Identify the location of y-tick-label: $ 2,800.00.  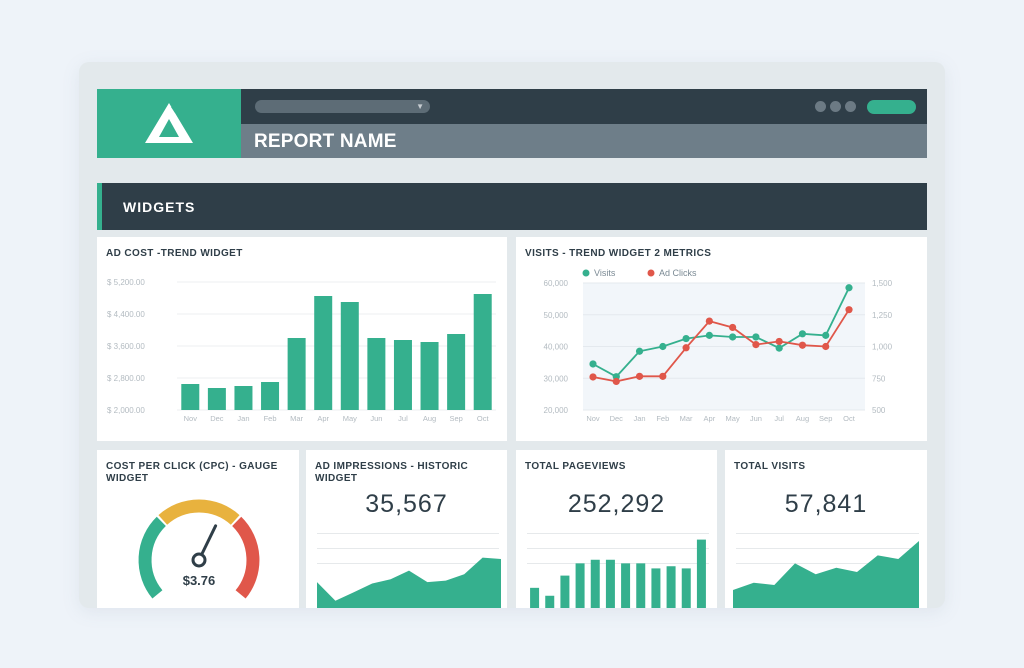
(126, 378).